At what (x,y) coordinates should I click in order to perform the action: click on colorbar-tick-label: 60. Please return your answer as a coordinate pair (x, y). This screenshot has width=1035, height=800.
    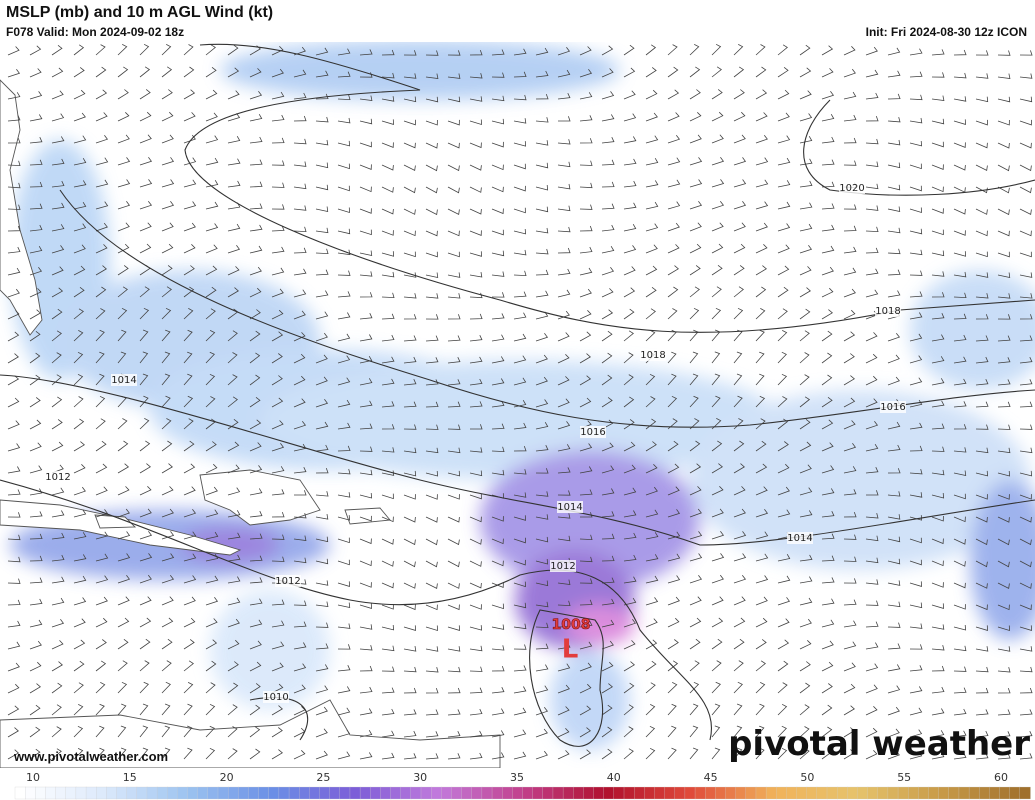
    Looking at the image, I should click on (1001, 777).